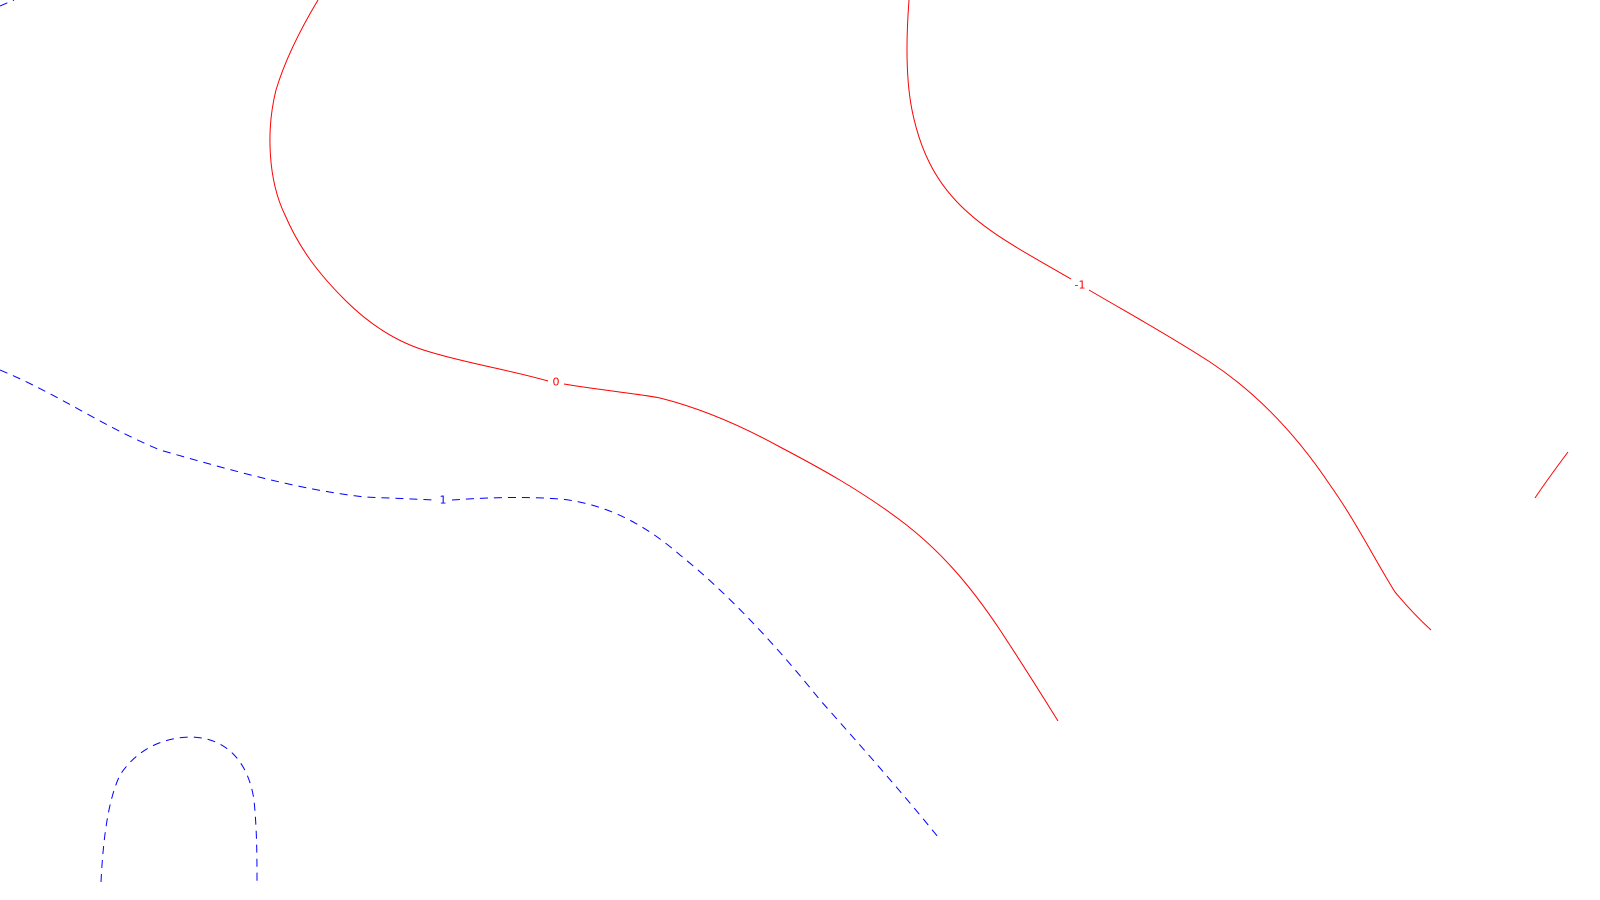 The width and height of the screenshot is (1600, 900). Describe the element at coordinates (1080, 285) in the screenshot. I see `contour-minus-1-label: -1` at that location.